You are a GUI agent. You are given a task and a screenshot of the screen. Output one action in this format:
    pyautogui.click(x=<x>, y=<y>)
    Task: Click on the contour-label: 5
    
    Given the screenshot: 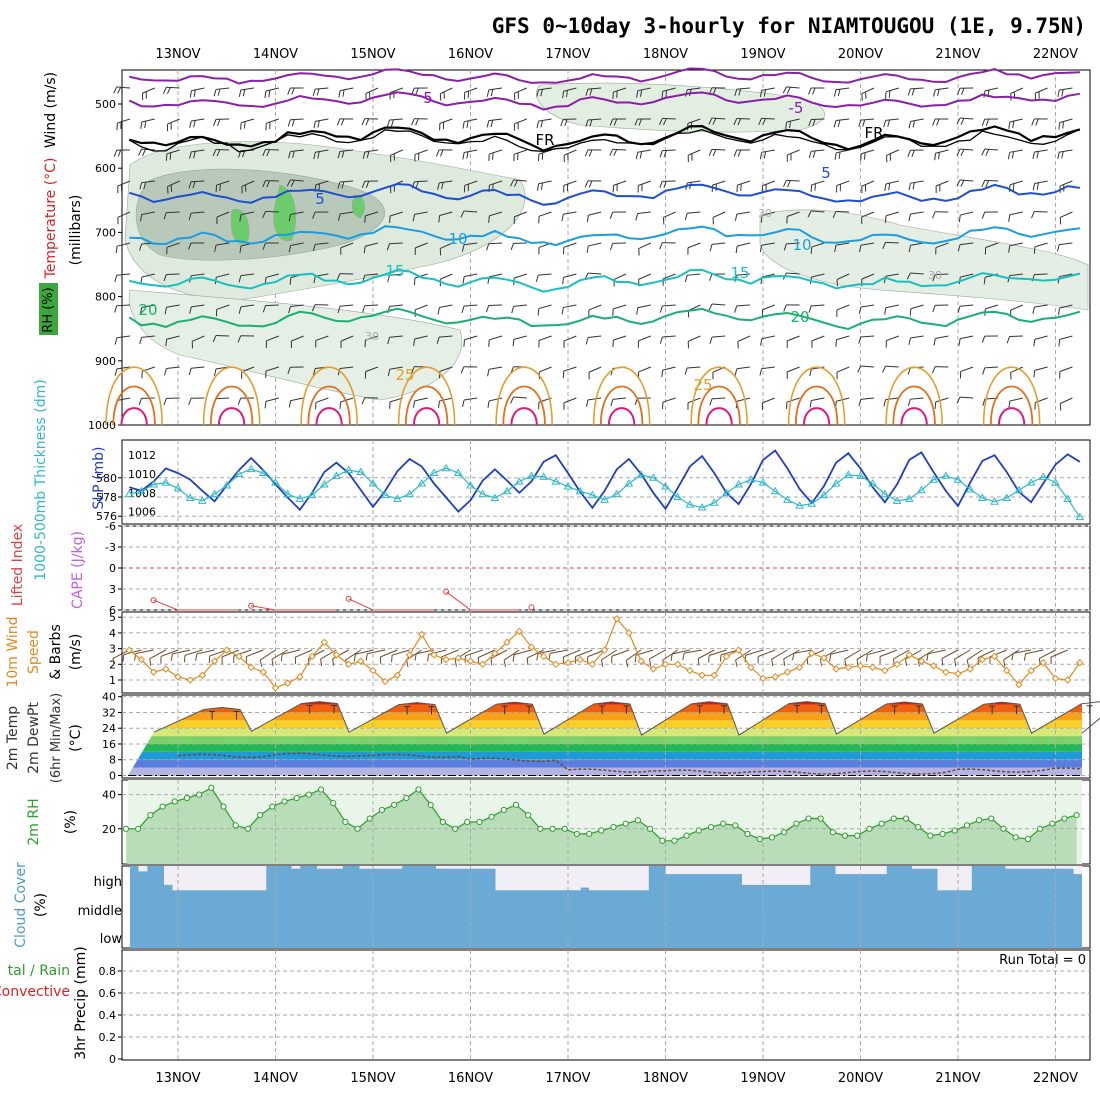 What is the action you would take?
    pyautogui.click(x=428, y=98)
    